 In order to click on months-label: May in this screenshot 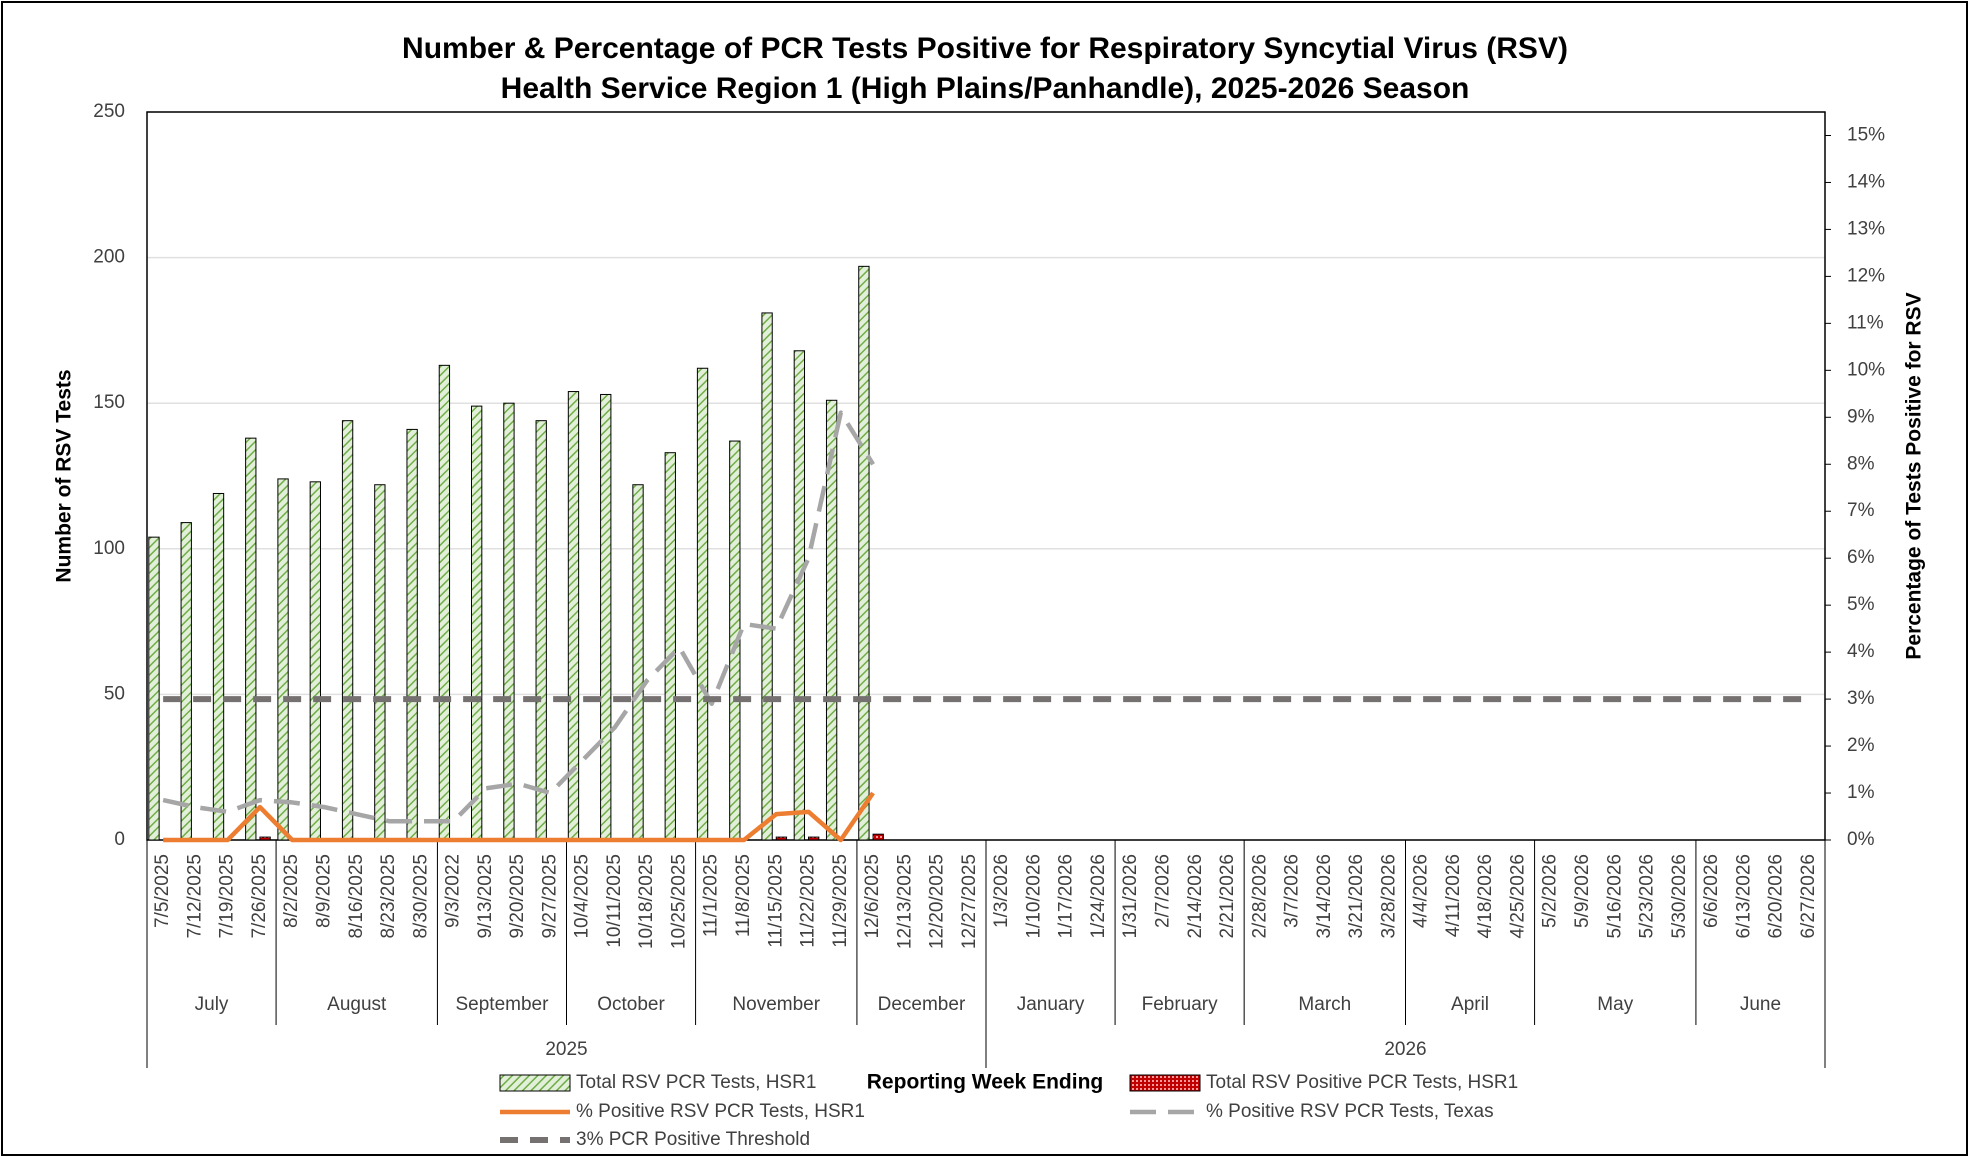, I will do `click(1615, 1004)`.